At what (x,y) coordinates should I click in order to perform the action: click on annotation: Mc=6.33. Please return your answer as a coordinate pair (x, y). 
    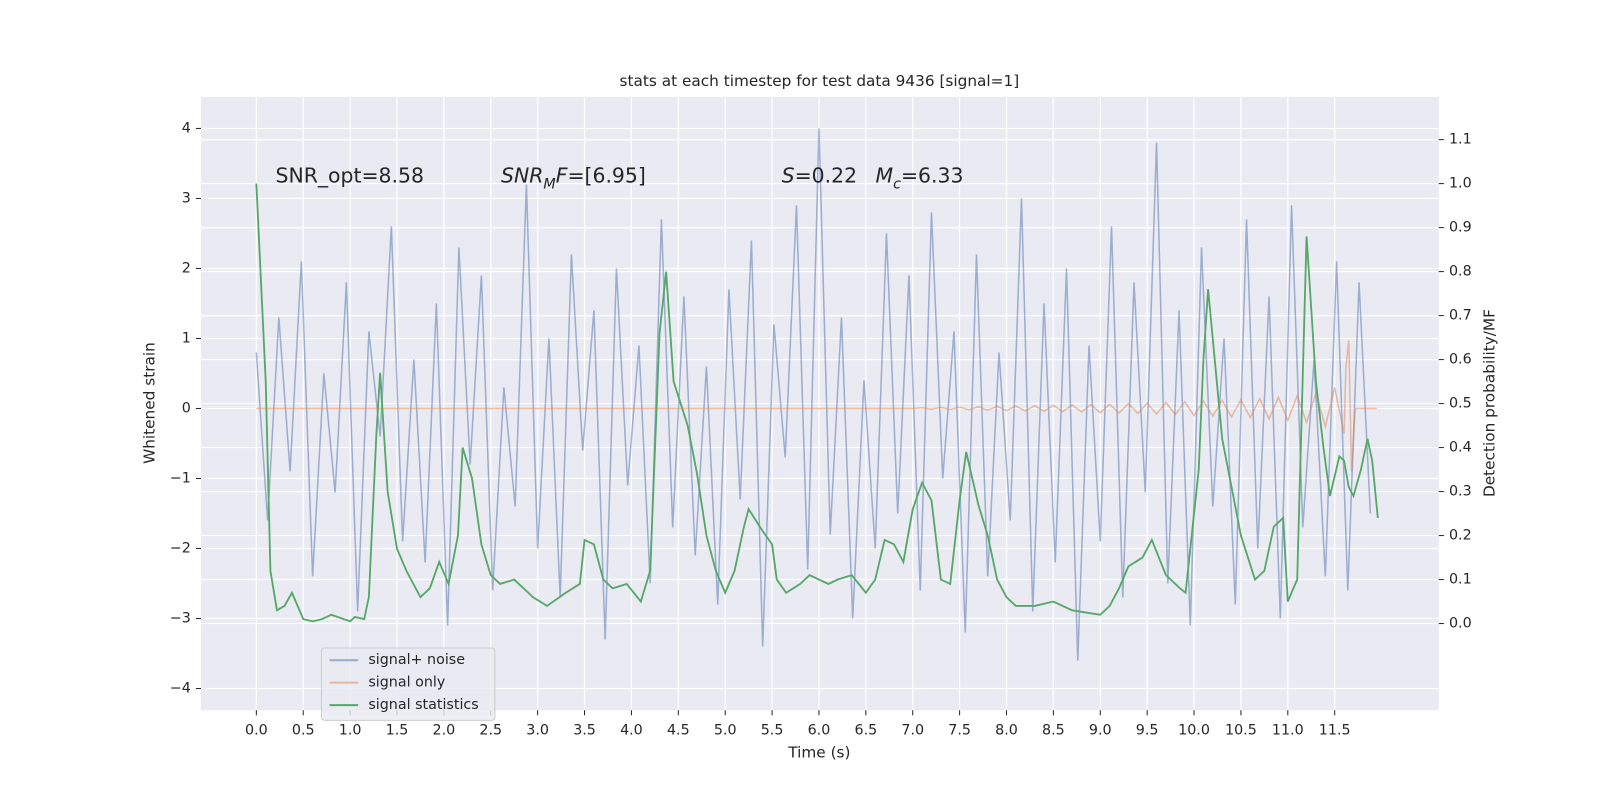
    Looking at the image, I should click on (920, 178).